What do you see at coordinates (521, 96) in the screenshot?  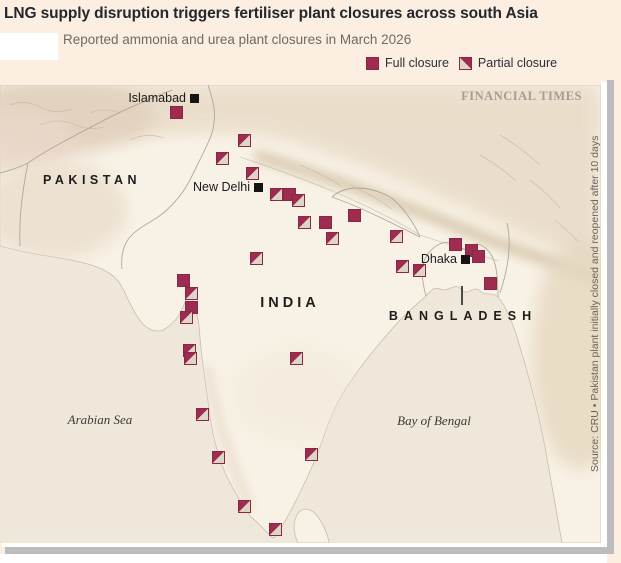 I see `ft-watermark: FINANCIAL TIMES` at bounding box center [521, 96].